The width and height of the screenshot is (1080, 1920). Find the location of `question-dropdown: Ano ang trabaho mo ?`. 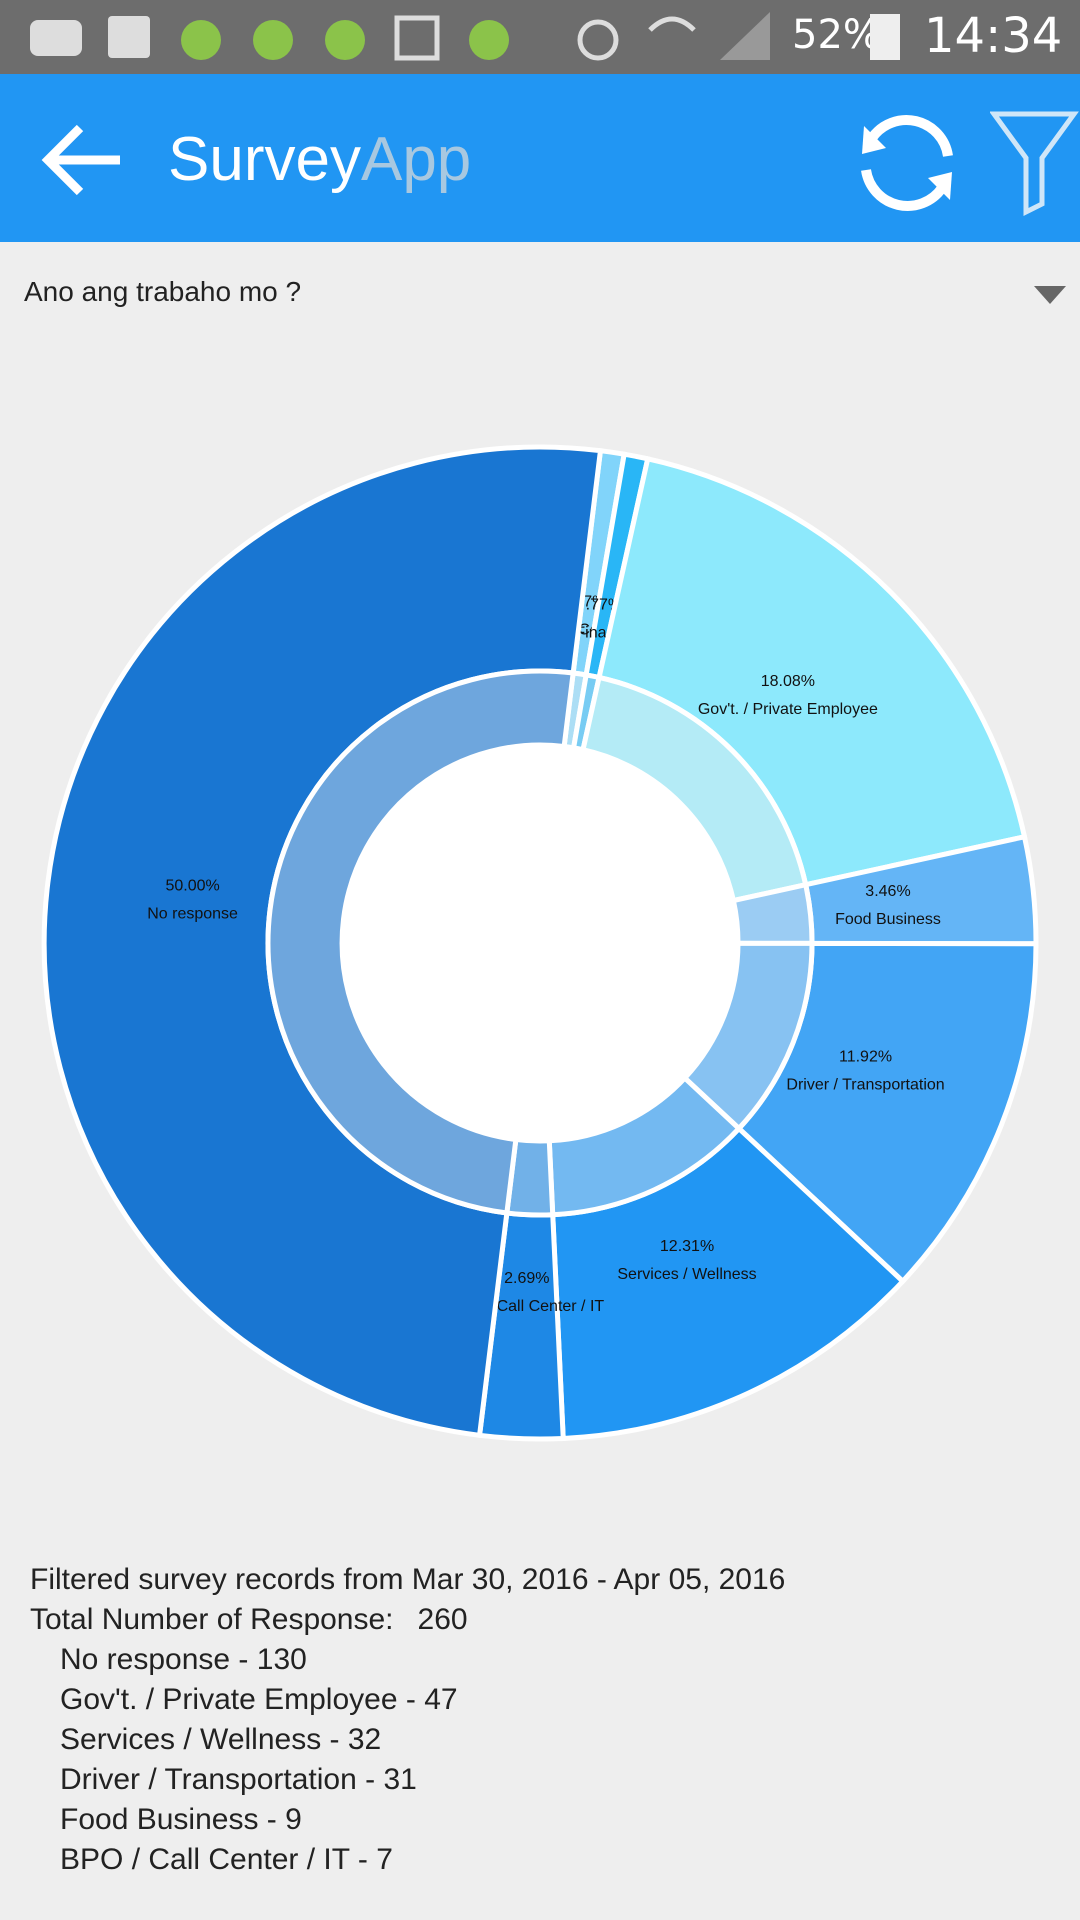

question-dropdown: Ano ang trabaho mo ? is located at coordinates (163, 291).